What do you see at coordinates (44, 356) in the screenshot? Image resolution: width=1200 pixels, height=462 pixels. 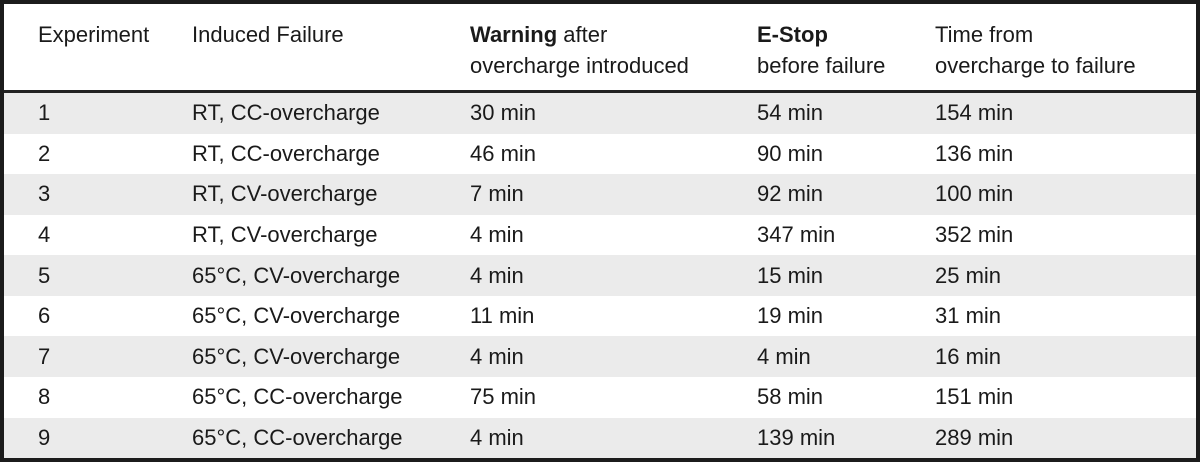 I see `cell-experiment: 7` at bounding box center [44, 356].